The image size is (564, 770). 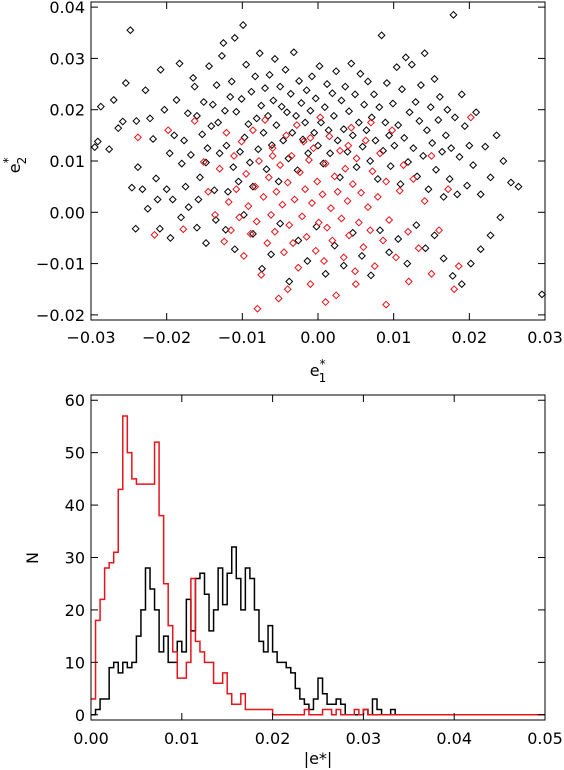 I want to click on scatter-y-tick-label: 0.01, so click(x=67, y=161).